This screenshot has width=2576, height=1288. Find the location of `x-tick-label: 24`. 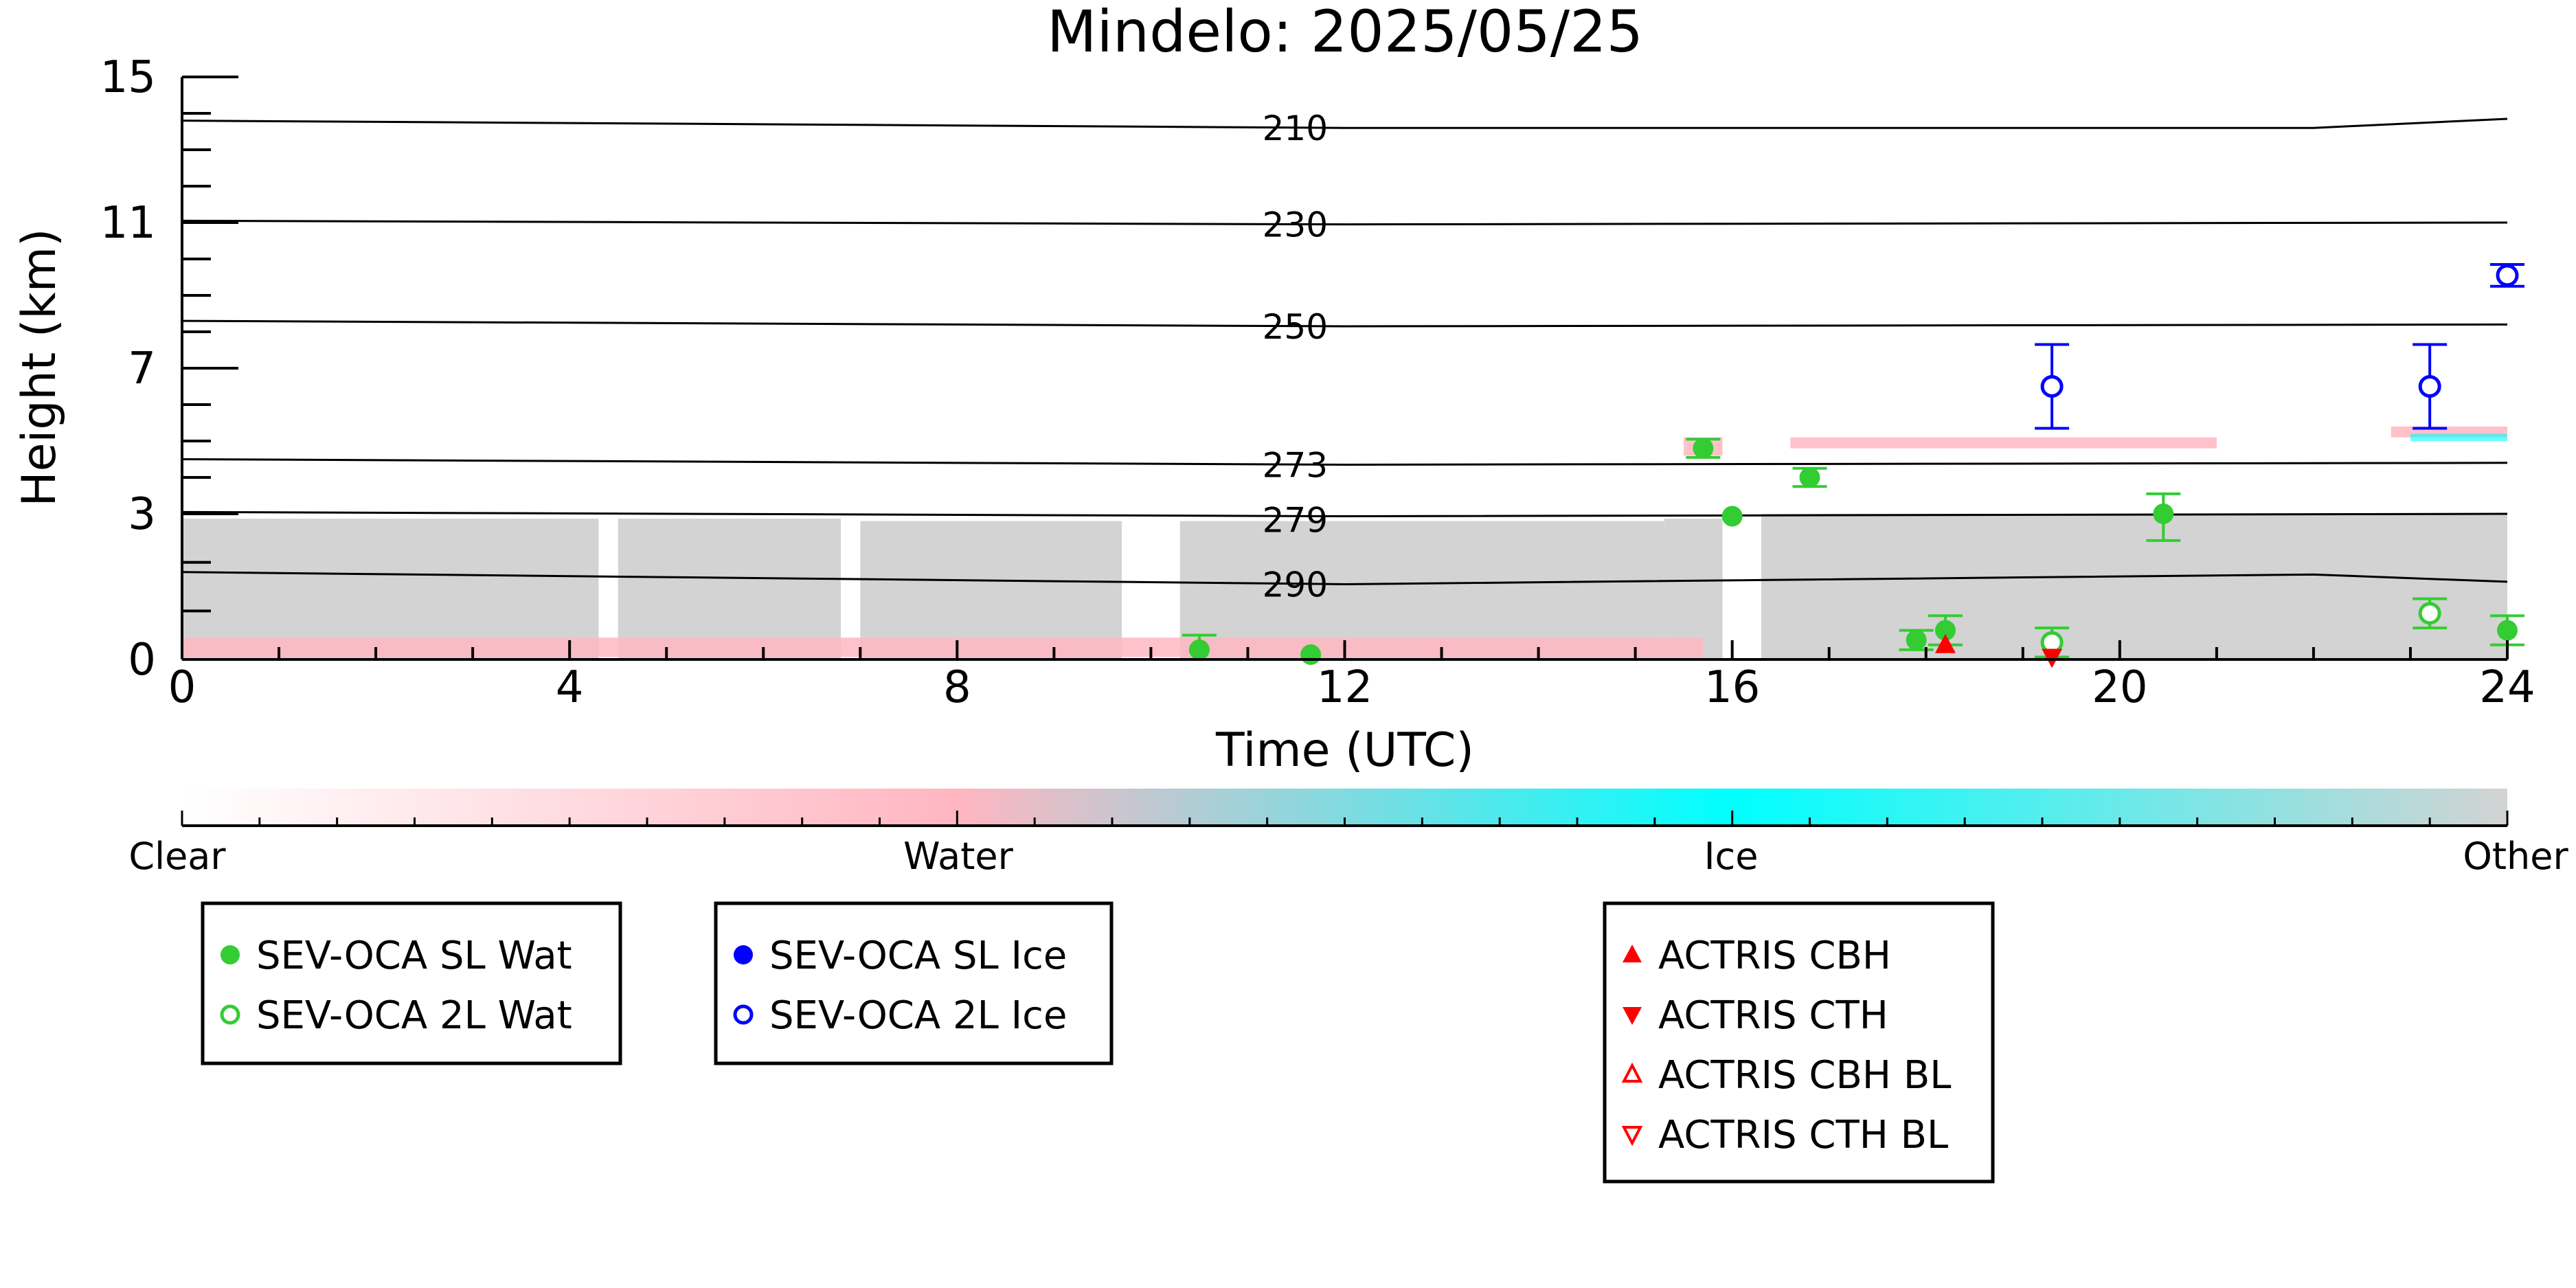

x-tick-label: 24 is located at coordinates (2507, 687).